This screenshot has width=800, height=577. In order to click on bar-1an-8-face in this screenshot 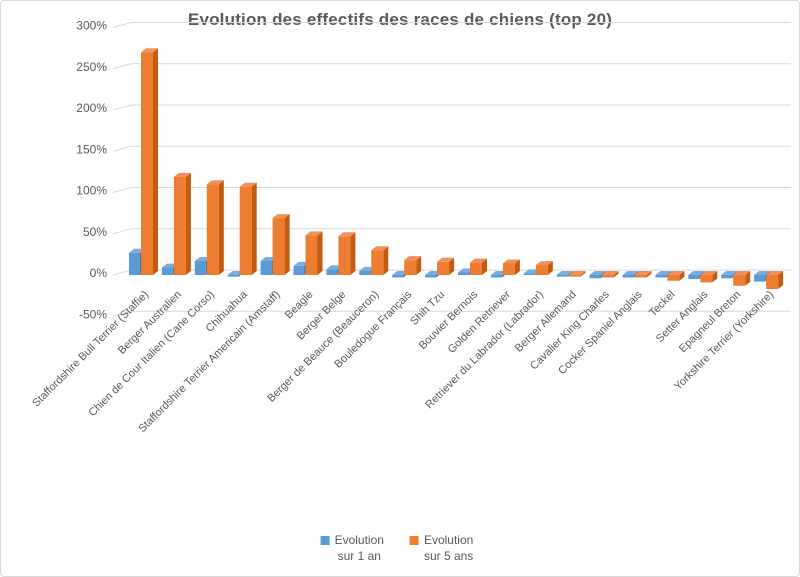, I will do `click(398, 276)`.